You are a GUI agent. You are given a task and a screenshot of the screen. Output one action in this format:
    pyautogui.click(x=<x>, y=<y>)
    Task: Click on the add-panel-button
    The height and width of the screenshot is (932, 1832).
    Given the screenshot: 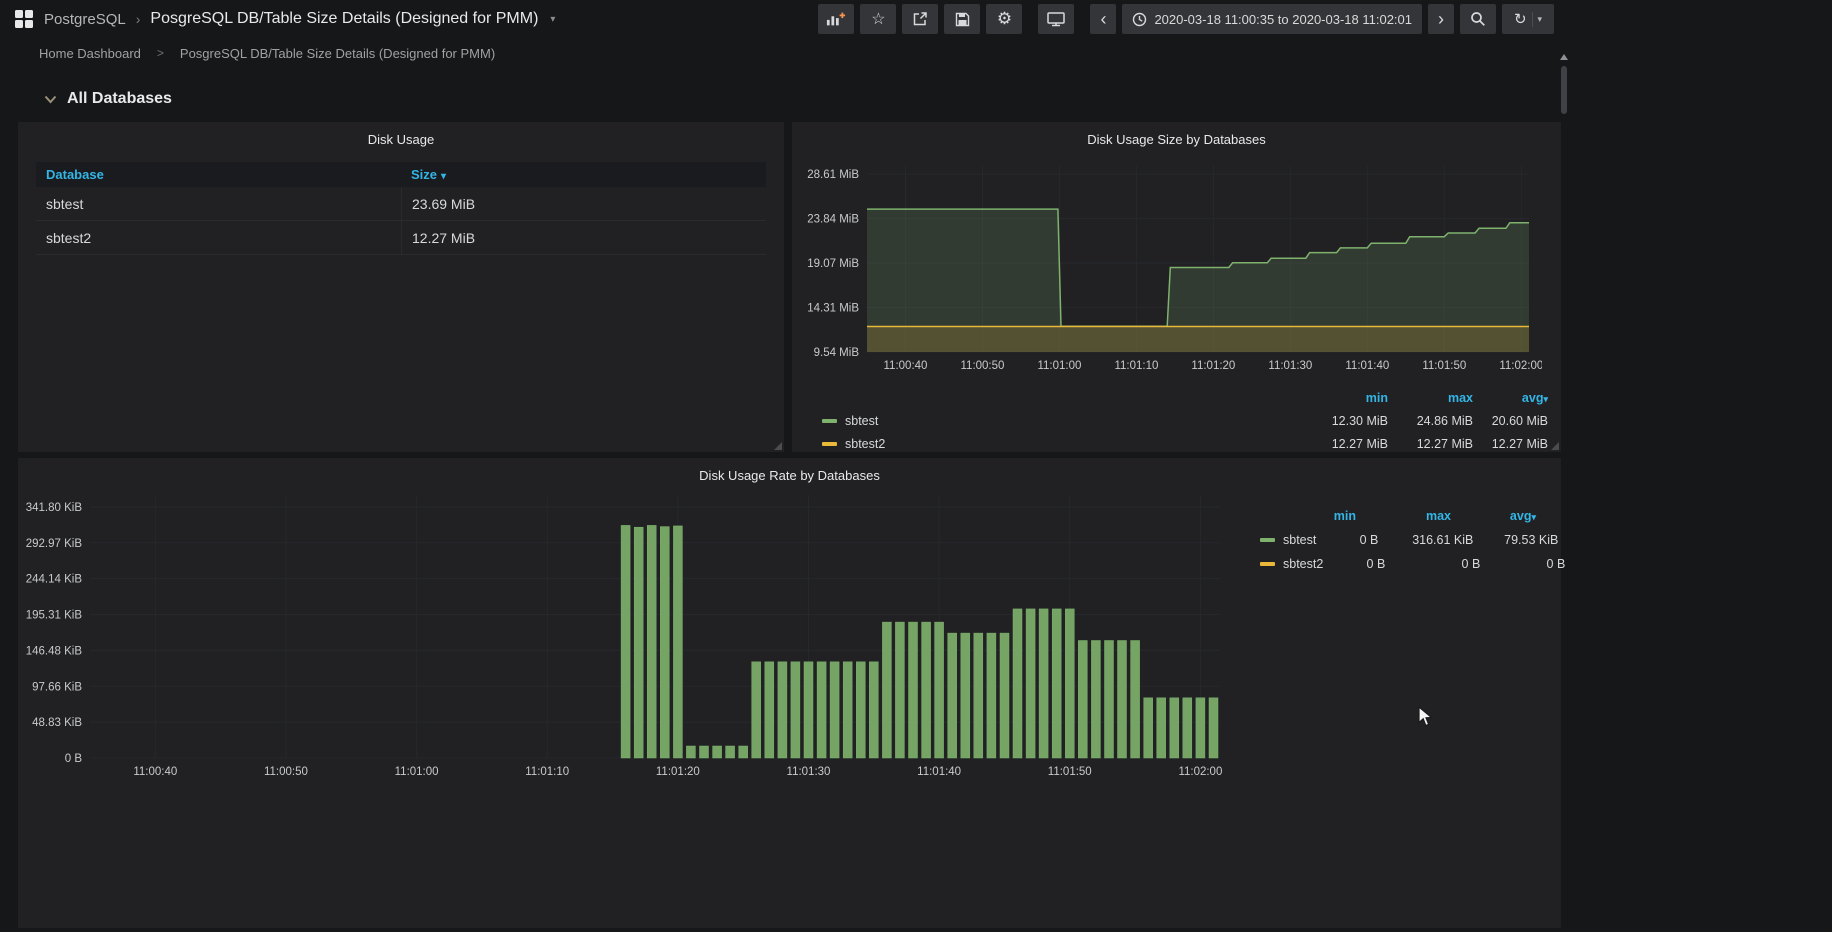 What is the action you would take?
    pyautogui.click(x=836, y=19)
    